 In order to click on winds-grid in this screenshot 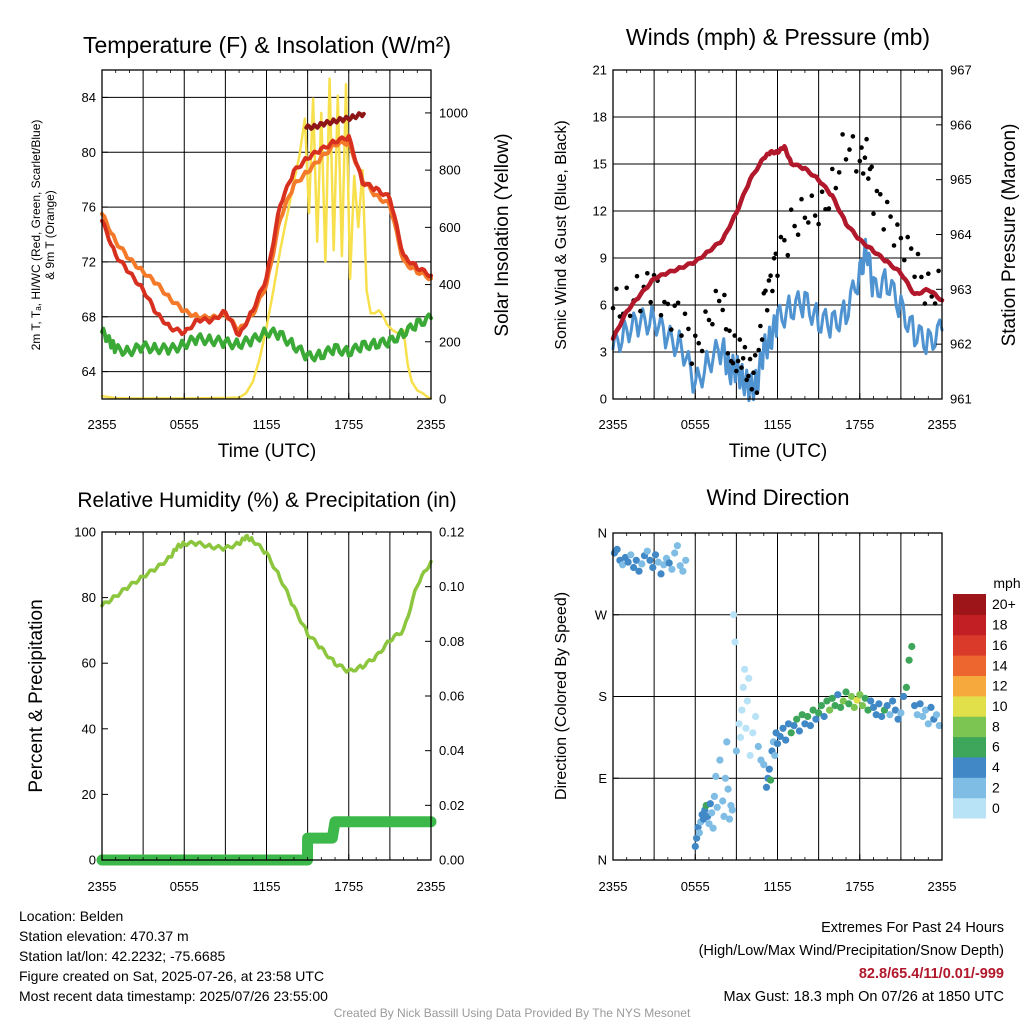, I will do `click(777, 234)`.